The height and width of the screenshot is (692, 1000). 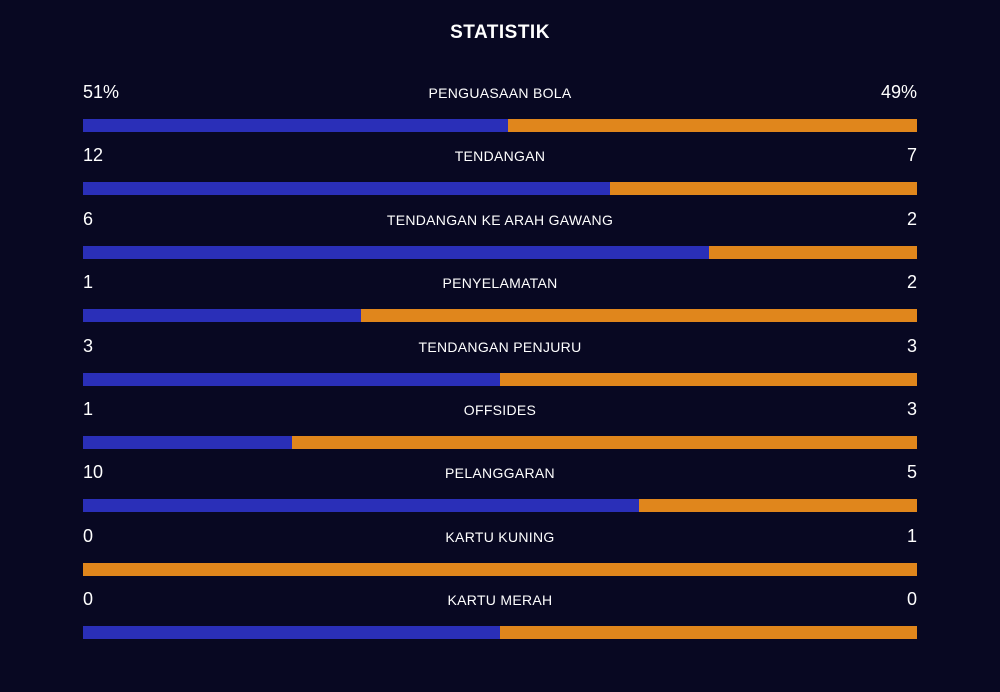 What do you see at coordinates (500, 428) in the screenshot?
I see `stat-row-offsides: 1 OFFSIDES 3` at bounding box center [500, 428].